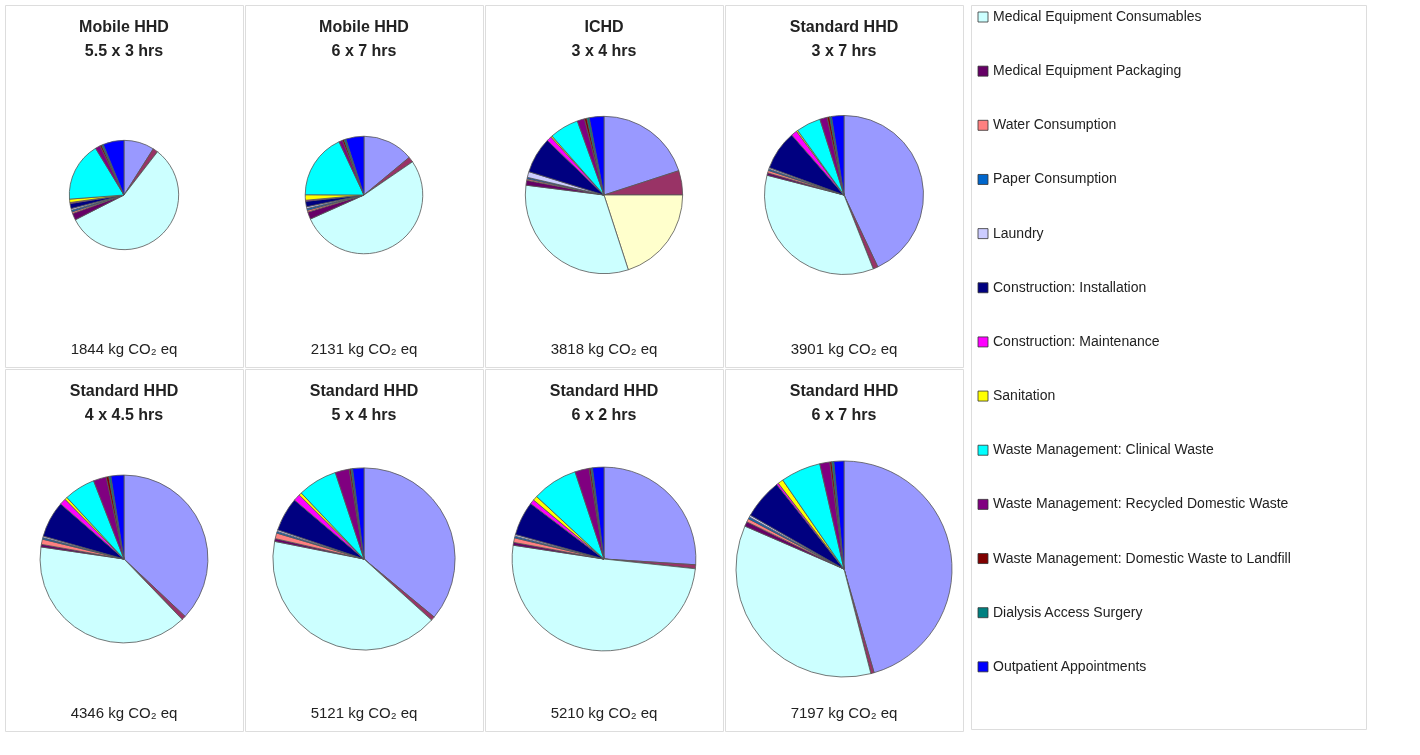 The height and width of the screenshot is (755, 1420). I want to click on legend-label: Waste Management: Recycled Domestic Waste, so click(1141, 503).